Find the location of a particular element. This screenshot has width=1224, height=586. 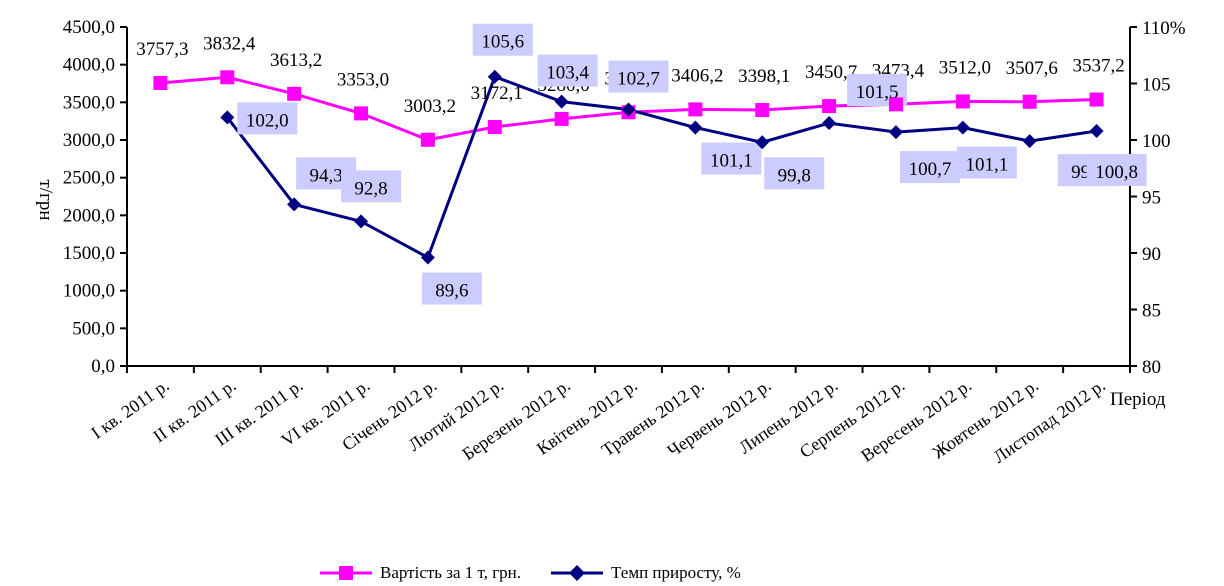

data-label-cost: 3832,4 is located at coordinates (229, 43).